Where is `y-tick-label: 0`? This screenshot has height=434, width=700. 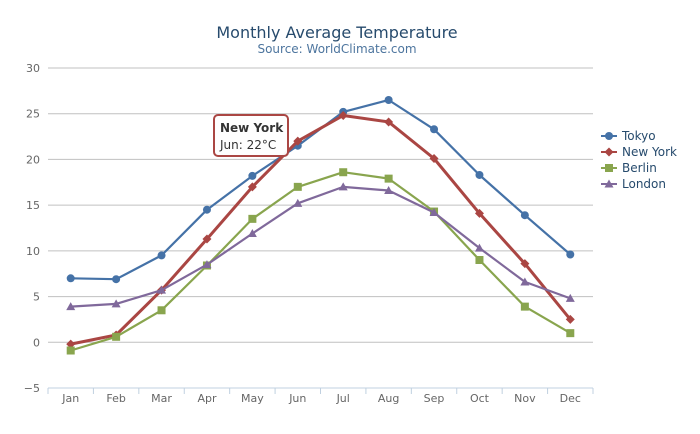 y-tick-label: 0 is located at coordinates (36, 342).